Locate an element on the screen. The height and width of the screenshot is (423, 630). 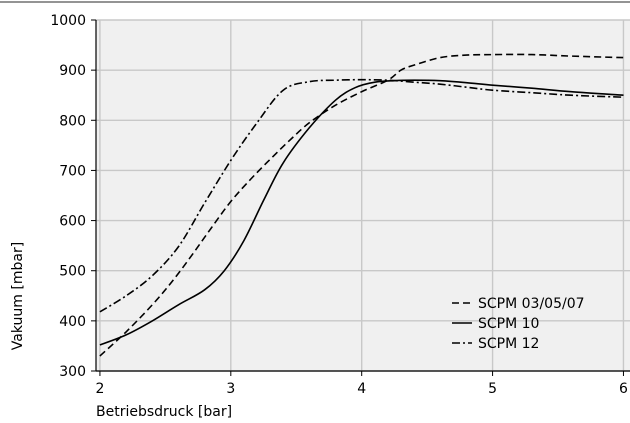
y-tick-label: 800 is located at coordinates (72, 121).